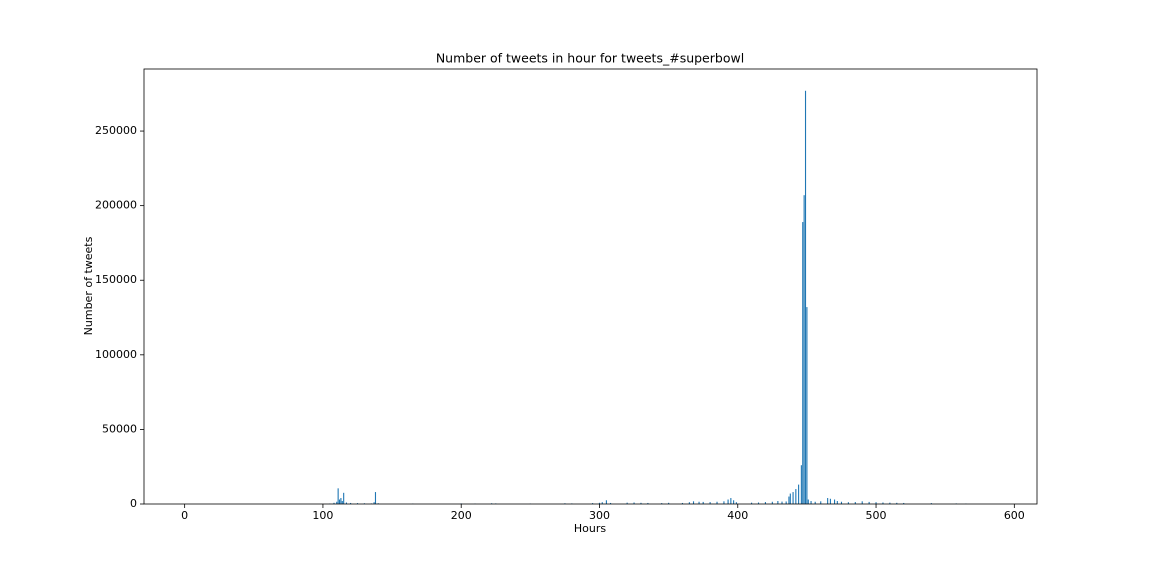  What do you see at coordinates (88, 285) in the screenshot?
I see `y-axis-label: Number of tweets` at bounding box center [88, 285].